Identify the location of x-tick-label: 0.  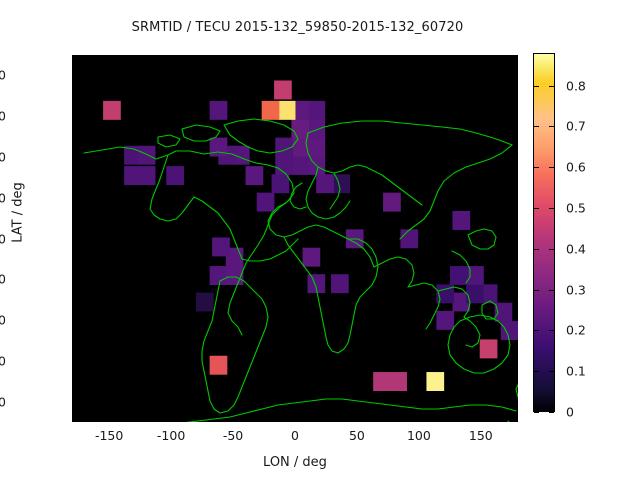
(295, 435).